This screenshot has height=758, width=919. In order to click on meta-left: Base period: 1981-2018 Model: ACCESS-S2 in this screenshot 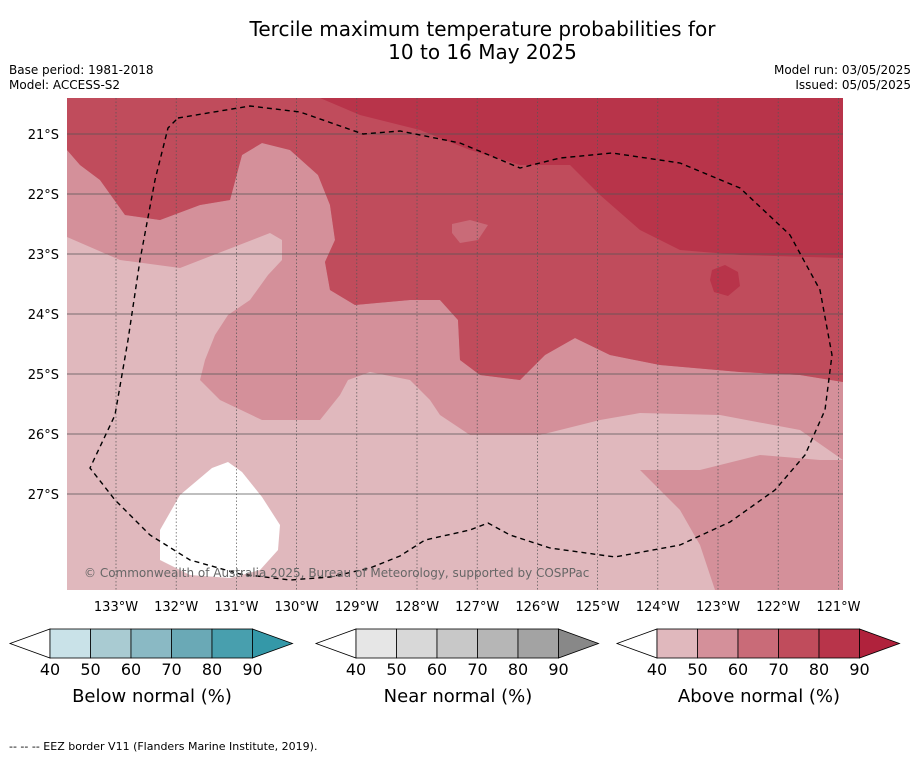, I will do `click(81, 78)`.